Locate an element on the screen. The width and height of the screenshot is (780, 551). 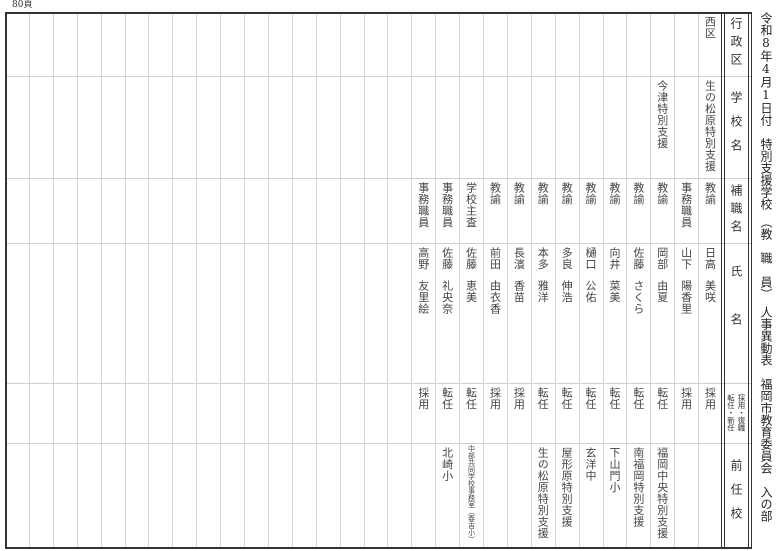
person-name: 佐藤 礼央奈 is located at coordinates (447, 315).